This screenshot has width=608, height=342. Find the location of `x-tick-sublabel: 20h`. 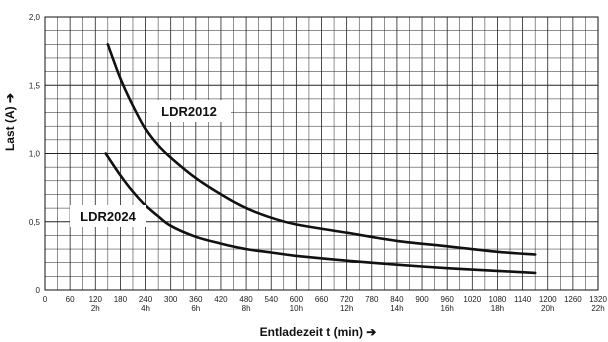

x-tick-sublabel: 20h is located at coordinates (547, 308).